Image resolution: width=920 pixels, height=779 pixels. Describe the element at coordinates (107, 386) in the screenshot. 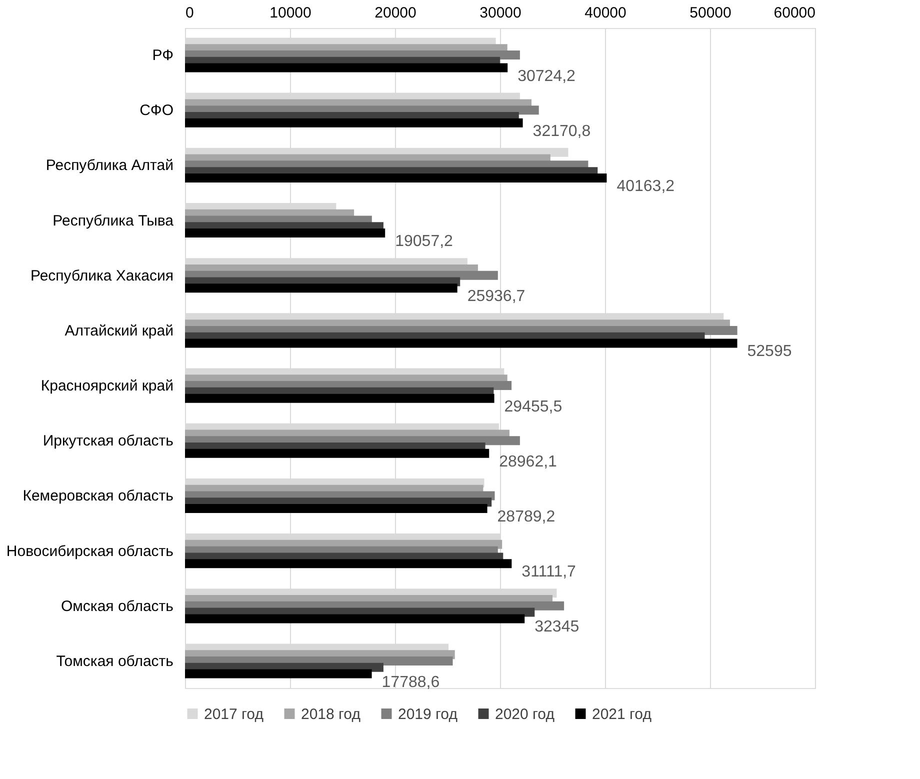

I see `y-tick-label: Красноярский край` at that location.